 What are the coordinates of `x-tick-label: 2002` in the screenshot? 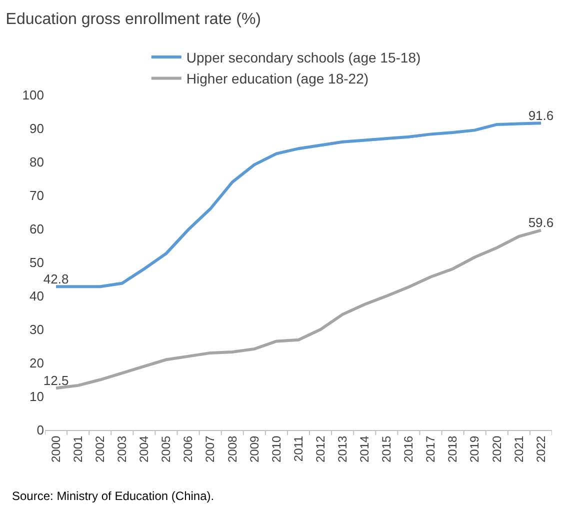 It's located at (100, 449).